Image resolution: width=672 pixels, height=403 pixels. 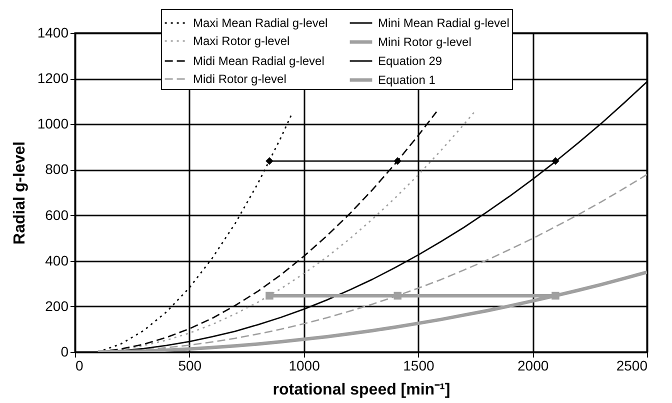 What do you see at coordinates (190, 366) in the screenshot?
I see `x-tick-label: 500` at bounding box center [190, 366].